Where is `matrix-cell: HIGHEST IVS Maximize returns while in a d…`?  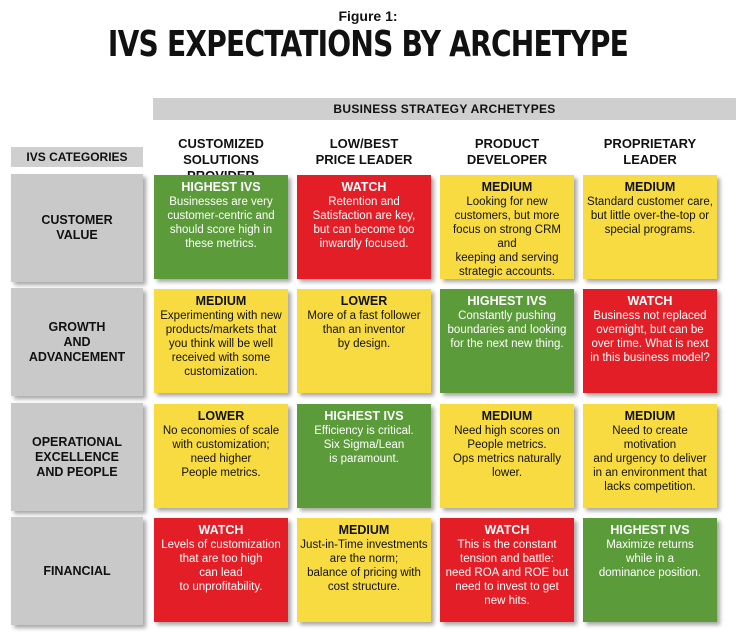 matrix-cell: HIGHEST IVS Maximize returns while in a d… is located at coordinates (650, 570).